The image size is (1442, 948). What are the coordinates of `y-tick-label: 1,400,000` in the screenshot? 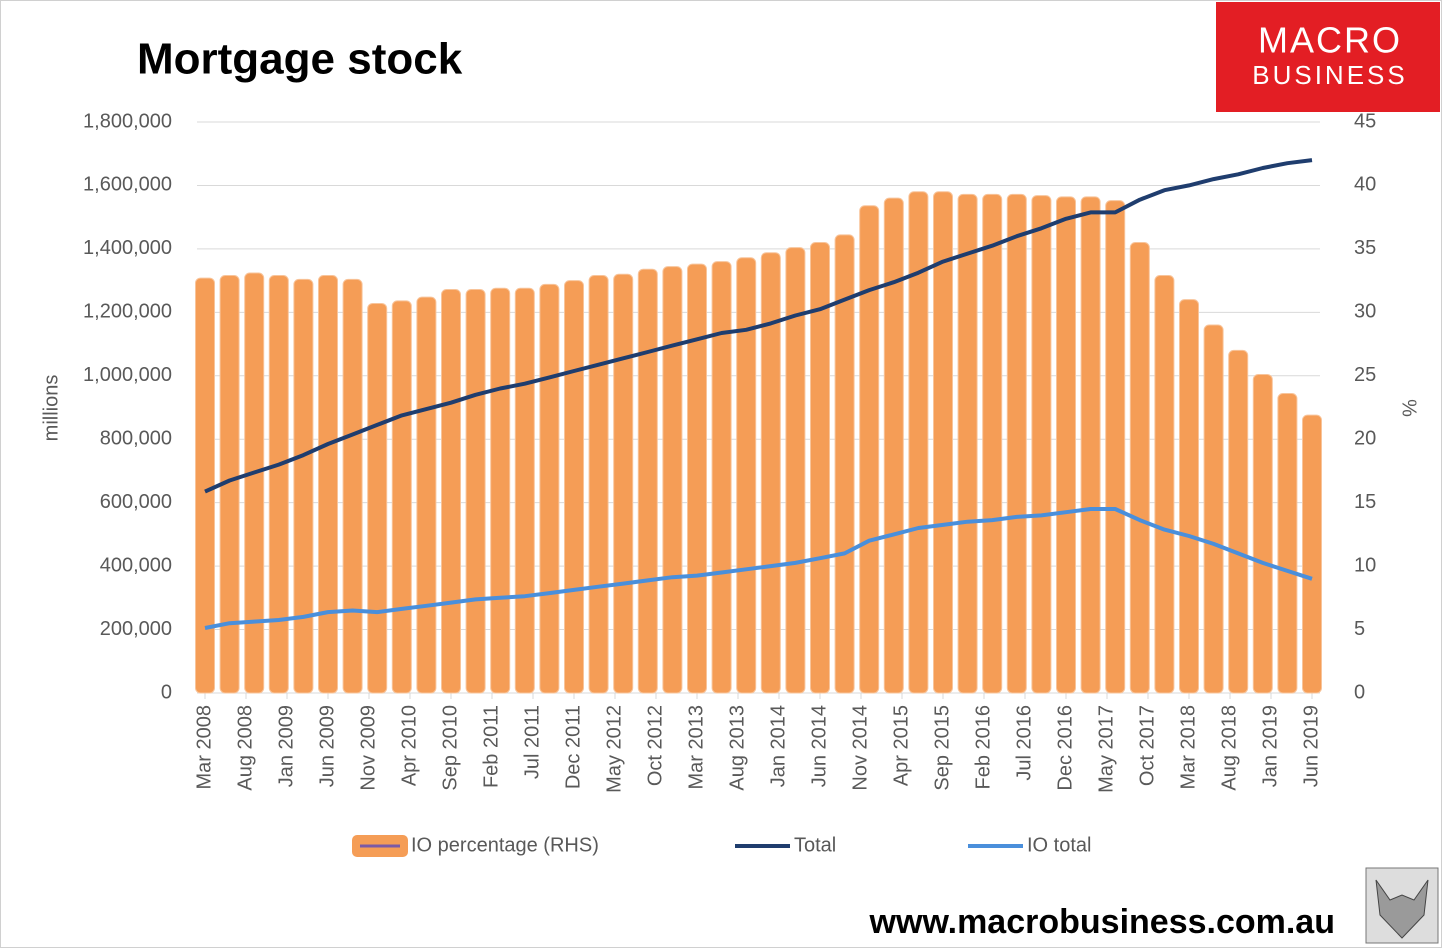 It's located at (127, 248).